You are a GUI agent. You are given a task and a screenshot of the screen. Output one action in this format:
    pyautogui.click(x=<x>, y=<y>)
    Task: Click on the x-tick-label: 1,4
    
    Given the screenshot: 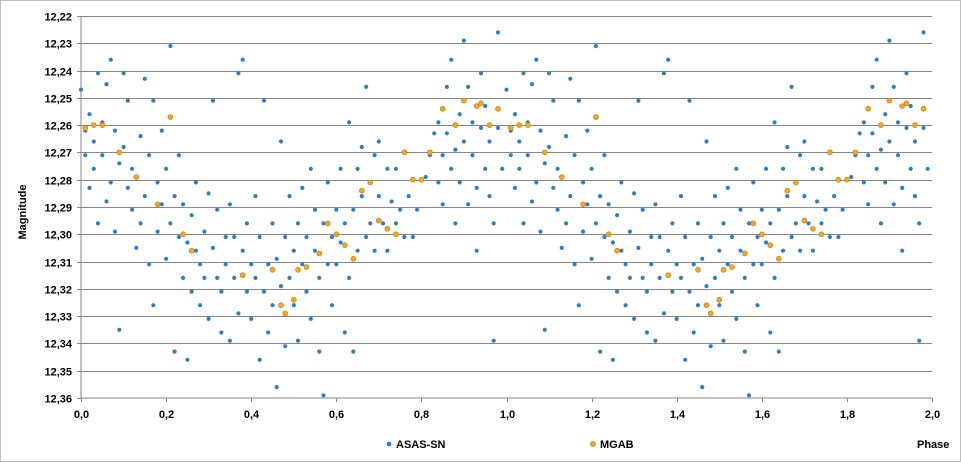 What is the action you would take?
    pyautogui.click(x=678, y=415)
    